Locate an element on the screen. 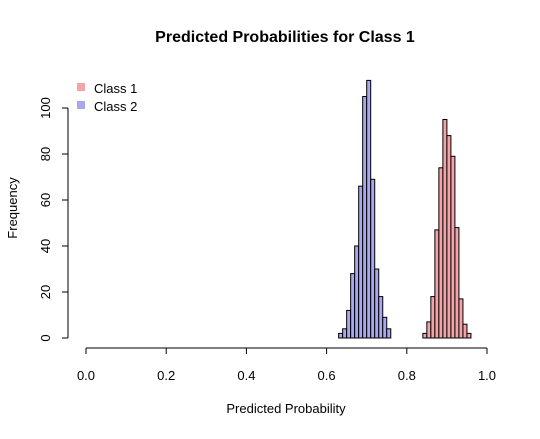 The height and width of the screenshot is (439, 540). y-tick-label: 20 is located at coordinates (45, 292).